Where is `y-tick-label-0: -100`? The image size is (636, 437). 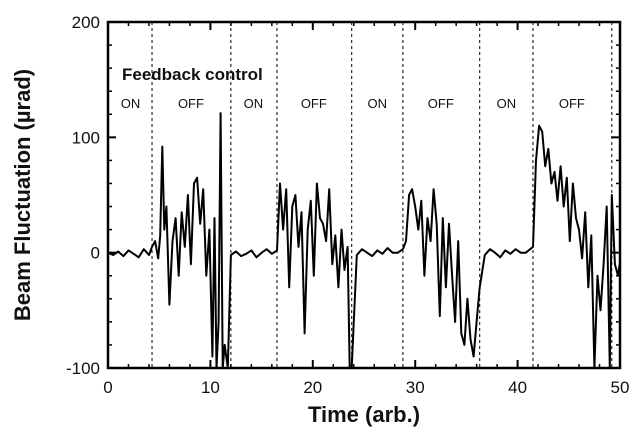 y-tick-label-0: -100 is located at coordinates (83, 368).